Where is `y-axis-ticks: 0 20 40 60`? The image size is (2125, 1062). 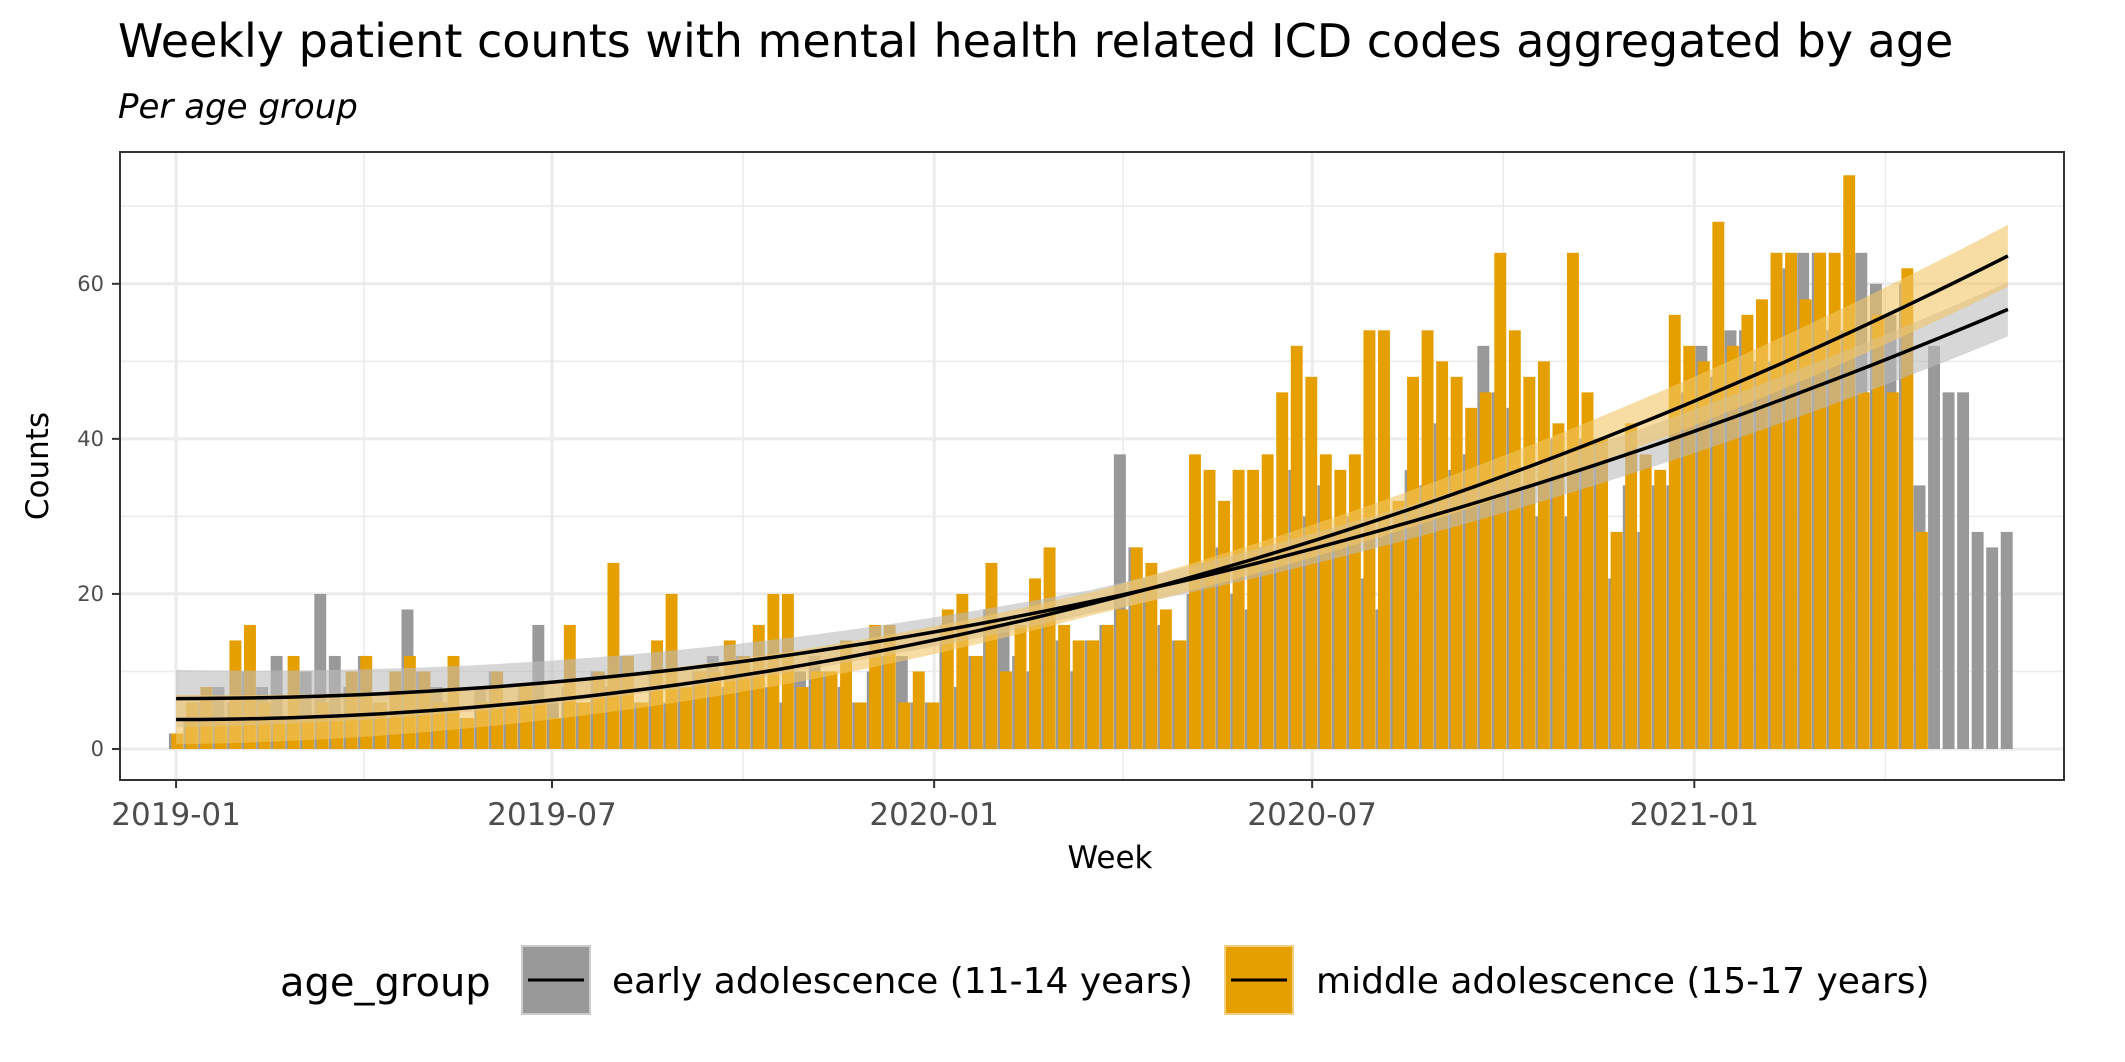
y-axis-ticks: 0 20 40 60 is located at coordinates (98, 516).